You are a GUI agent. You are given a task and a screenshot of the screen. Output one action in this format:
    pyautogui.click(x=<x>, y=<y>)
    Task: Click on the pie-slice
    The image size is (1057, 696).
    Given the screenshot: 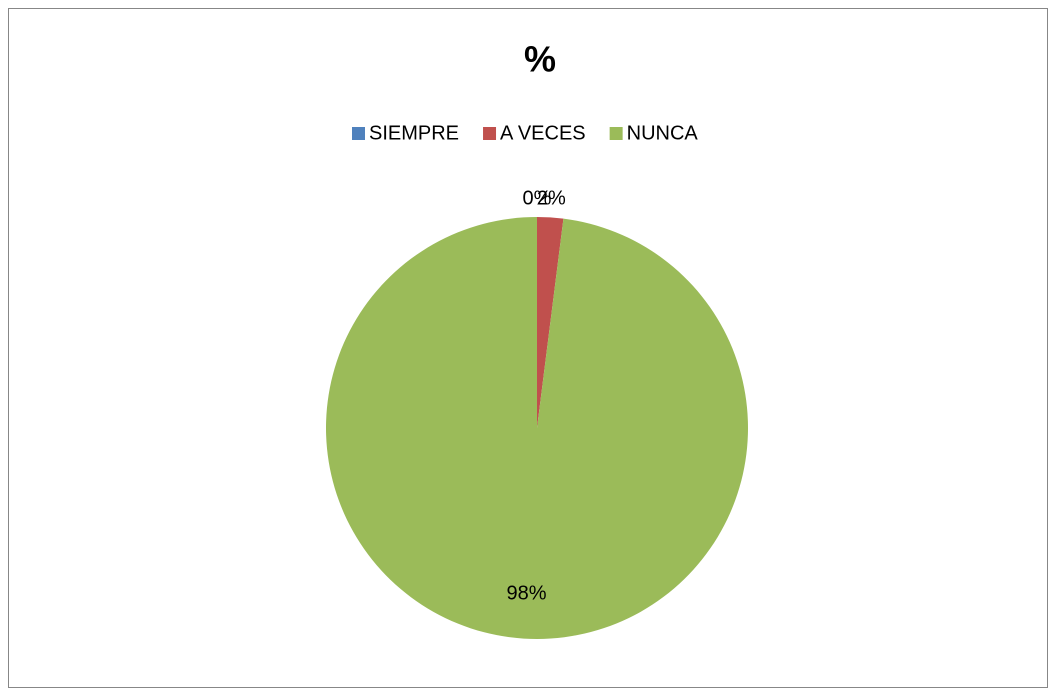 What is the action you would take?
    pyautogui.click(x=550, y=322)
    